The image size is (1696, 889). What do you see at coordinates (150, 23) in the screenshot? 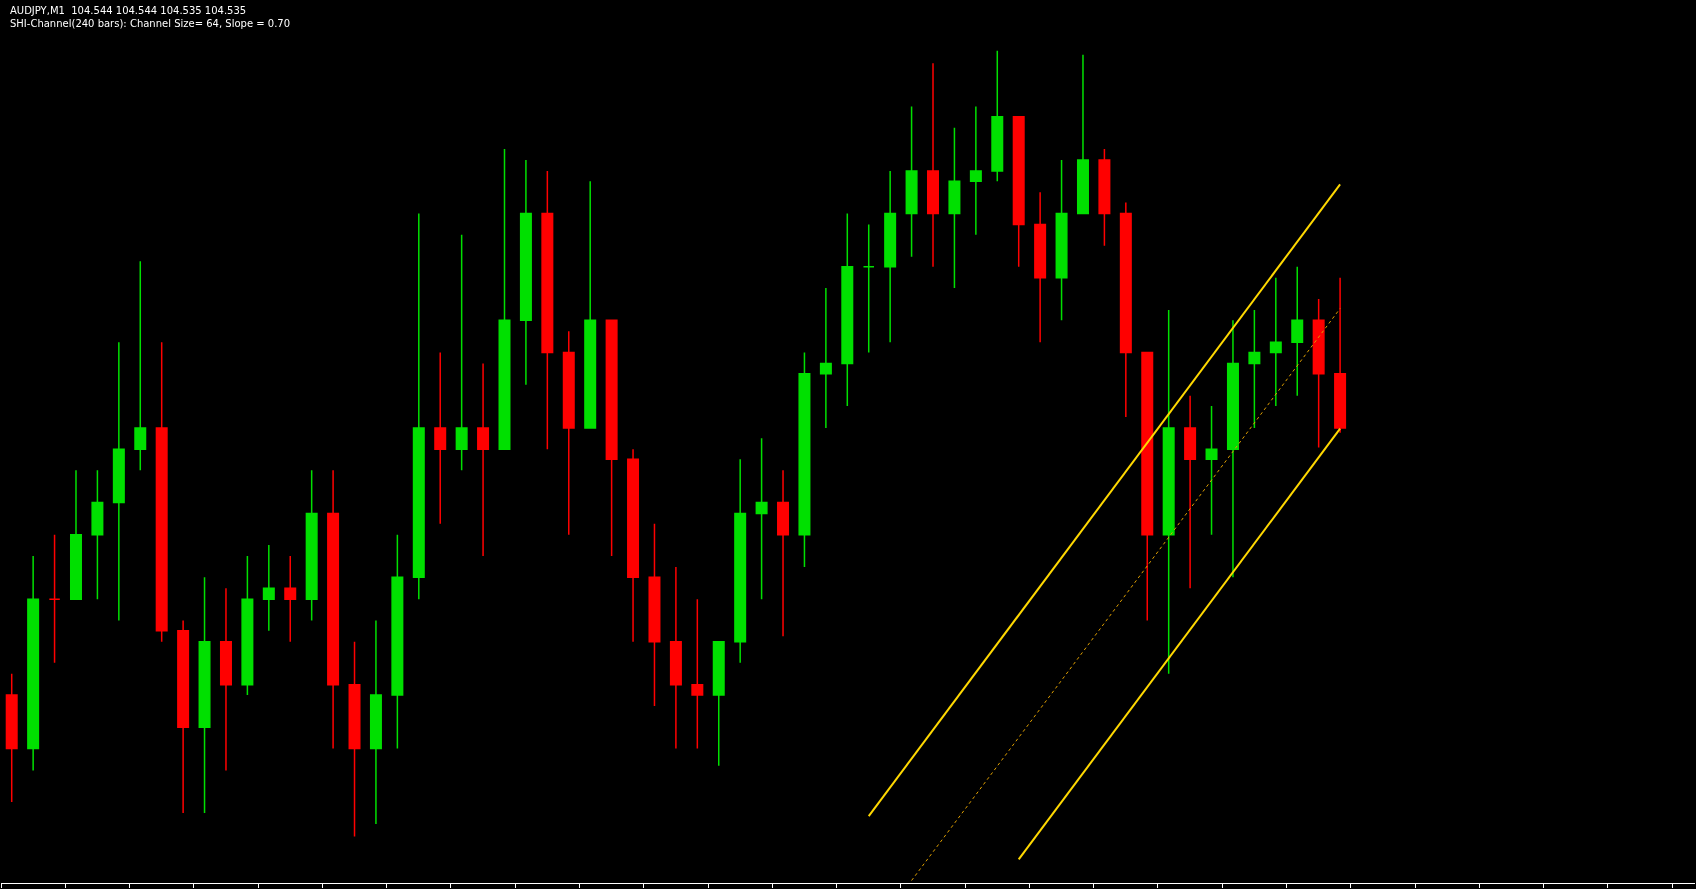
I see `chart-subtitle: SHI-Channel(240 bars): Channel Size= 64, Slope = 0.70` at bounding box center [150, 23].